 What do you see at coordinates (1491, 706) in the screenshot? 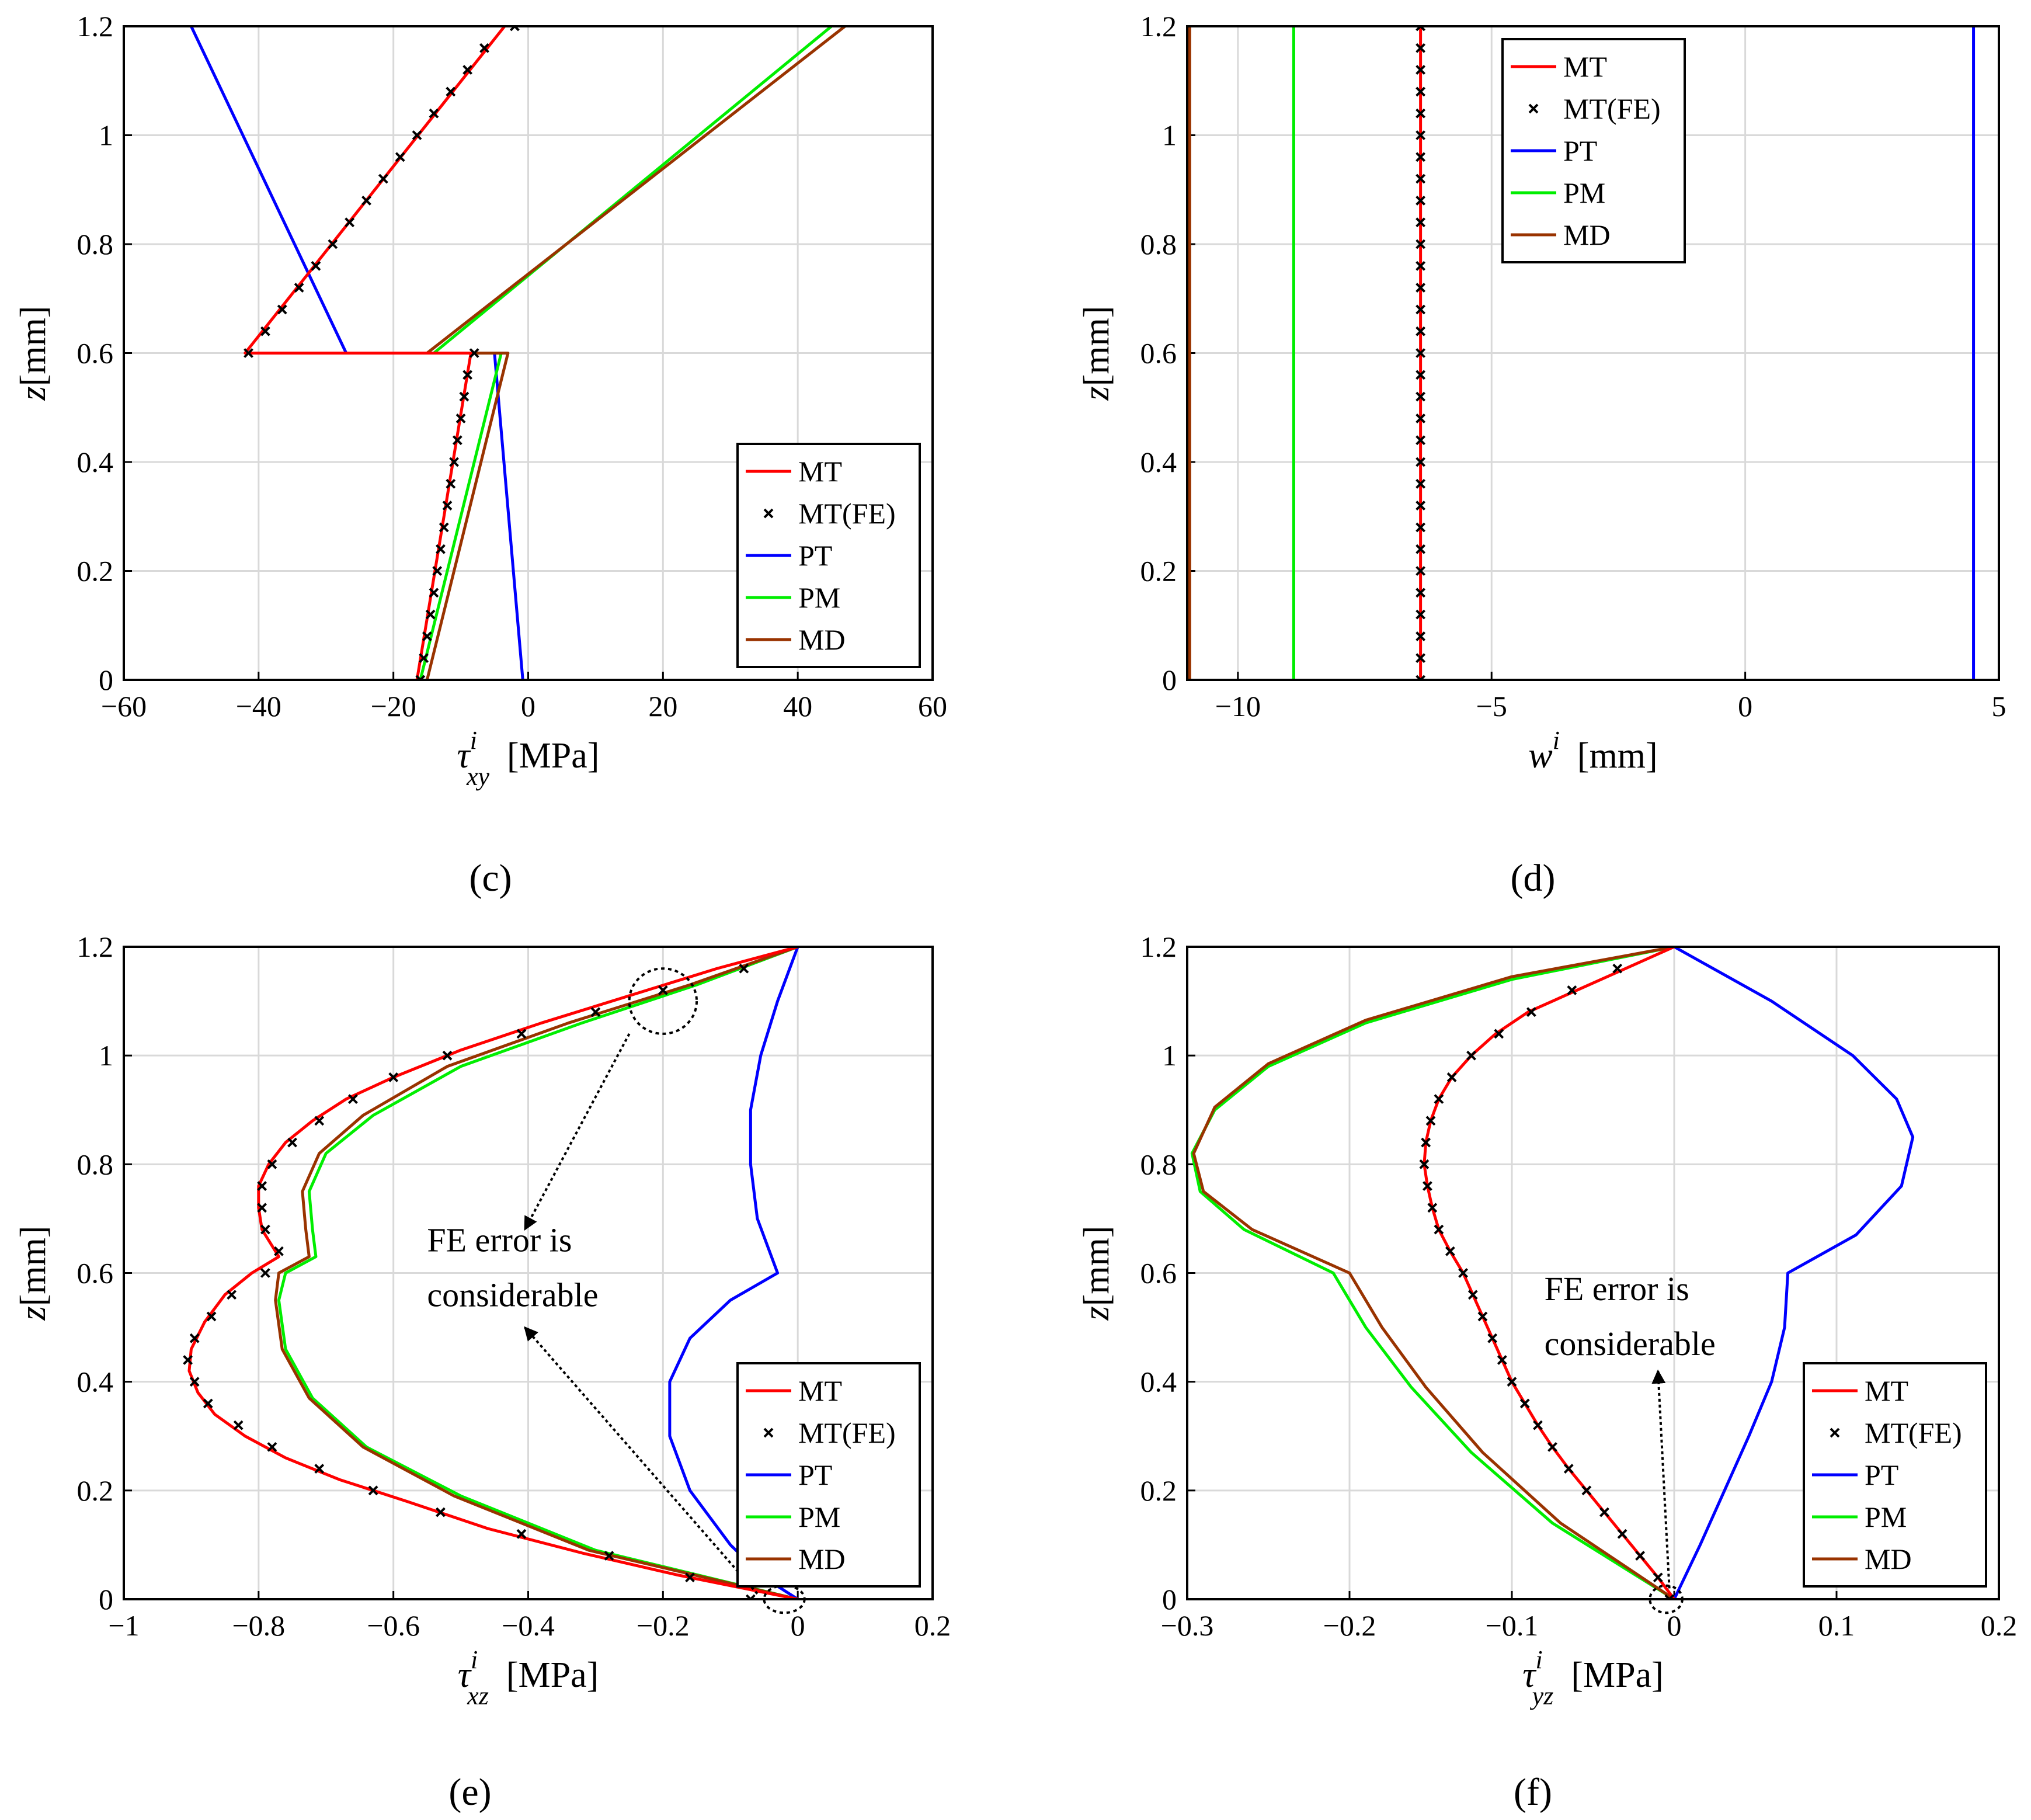
I see `x-tick-label: −5` at bounding box center [1491, 706].